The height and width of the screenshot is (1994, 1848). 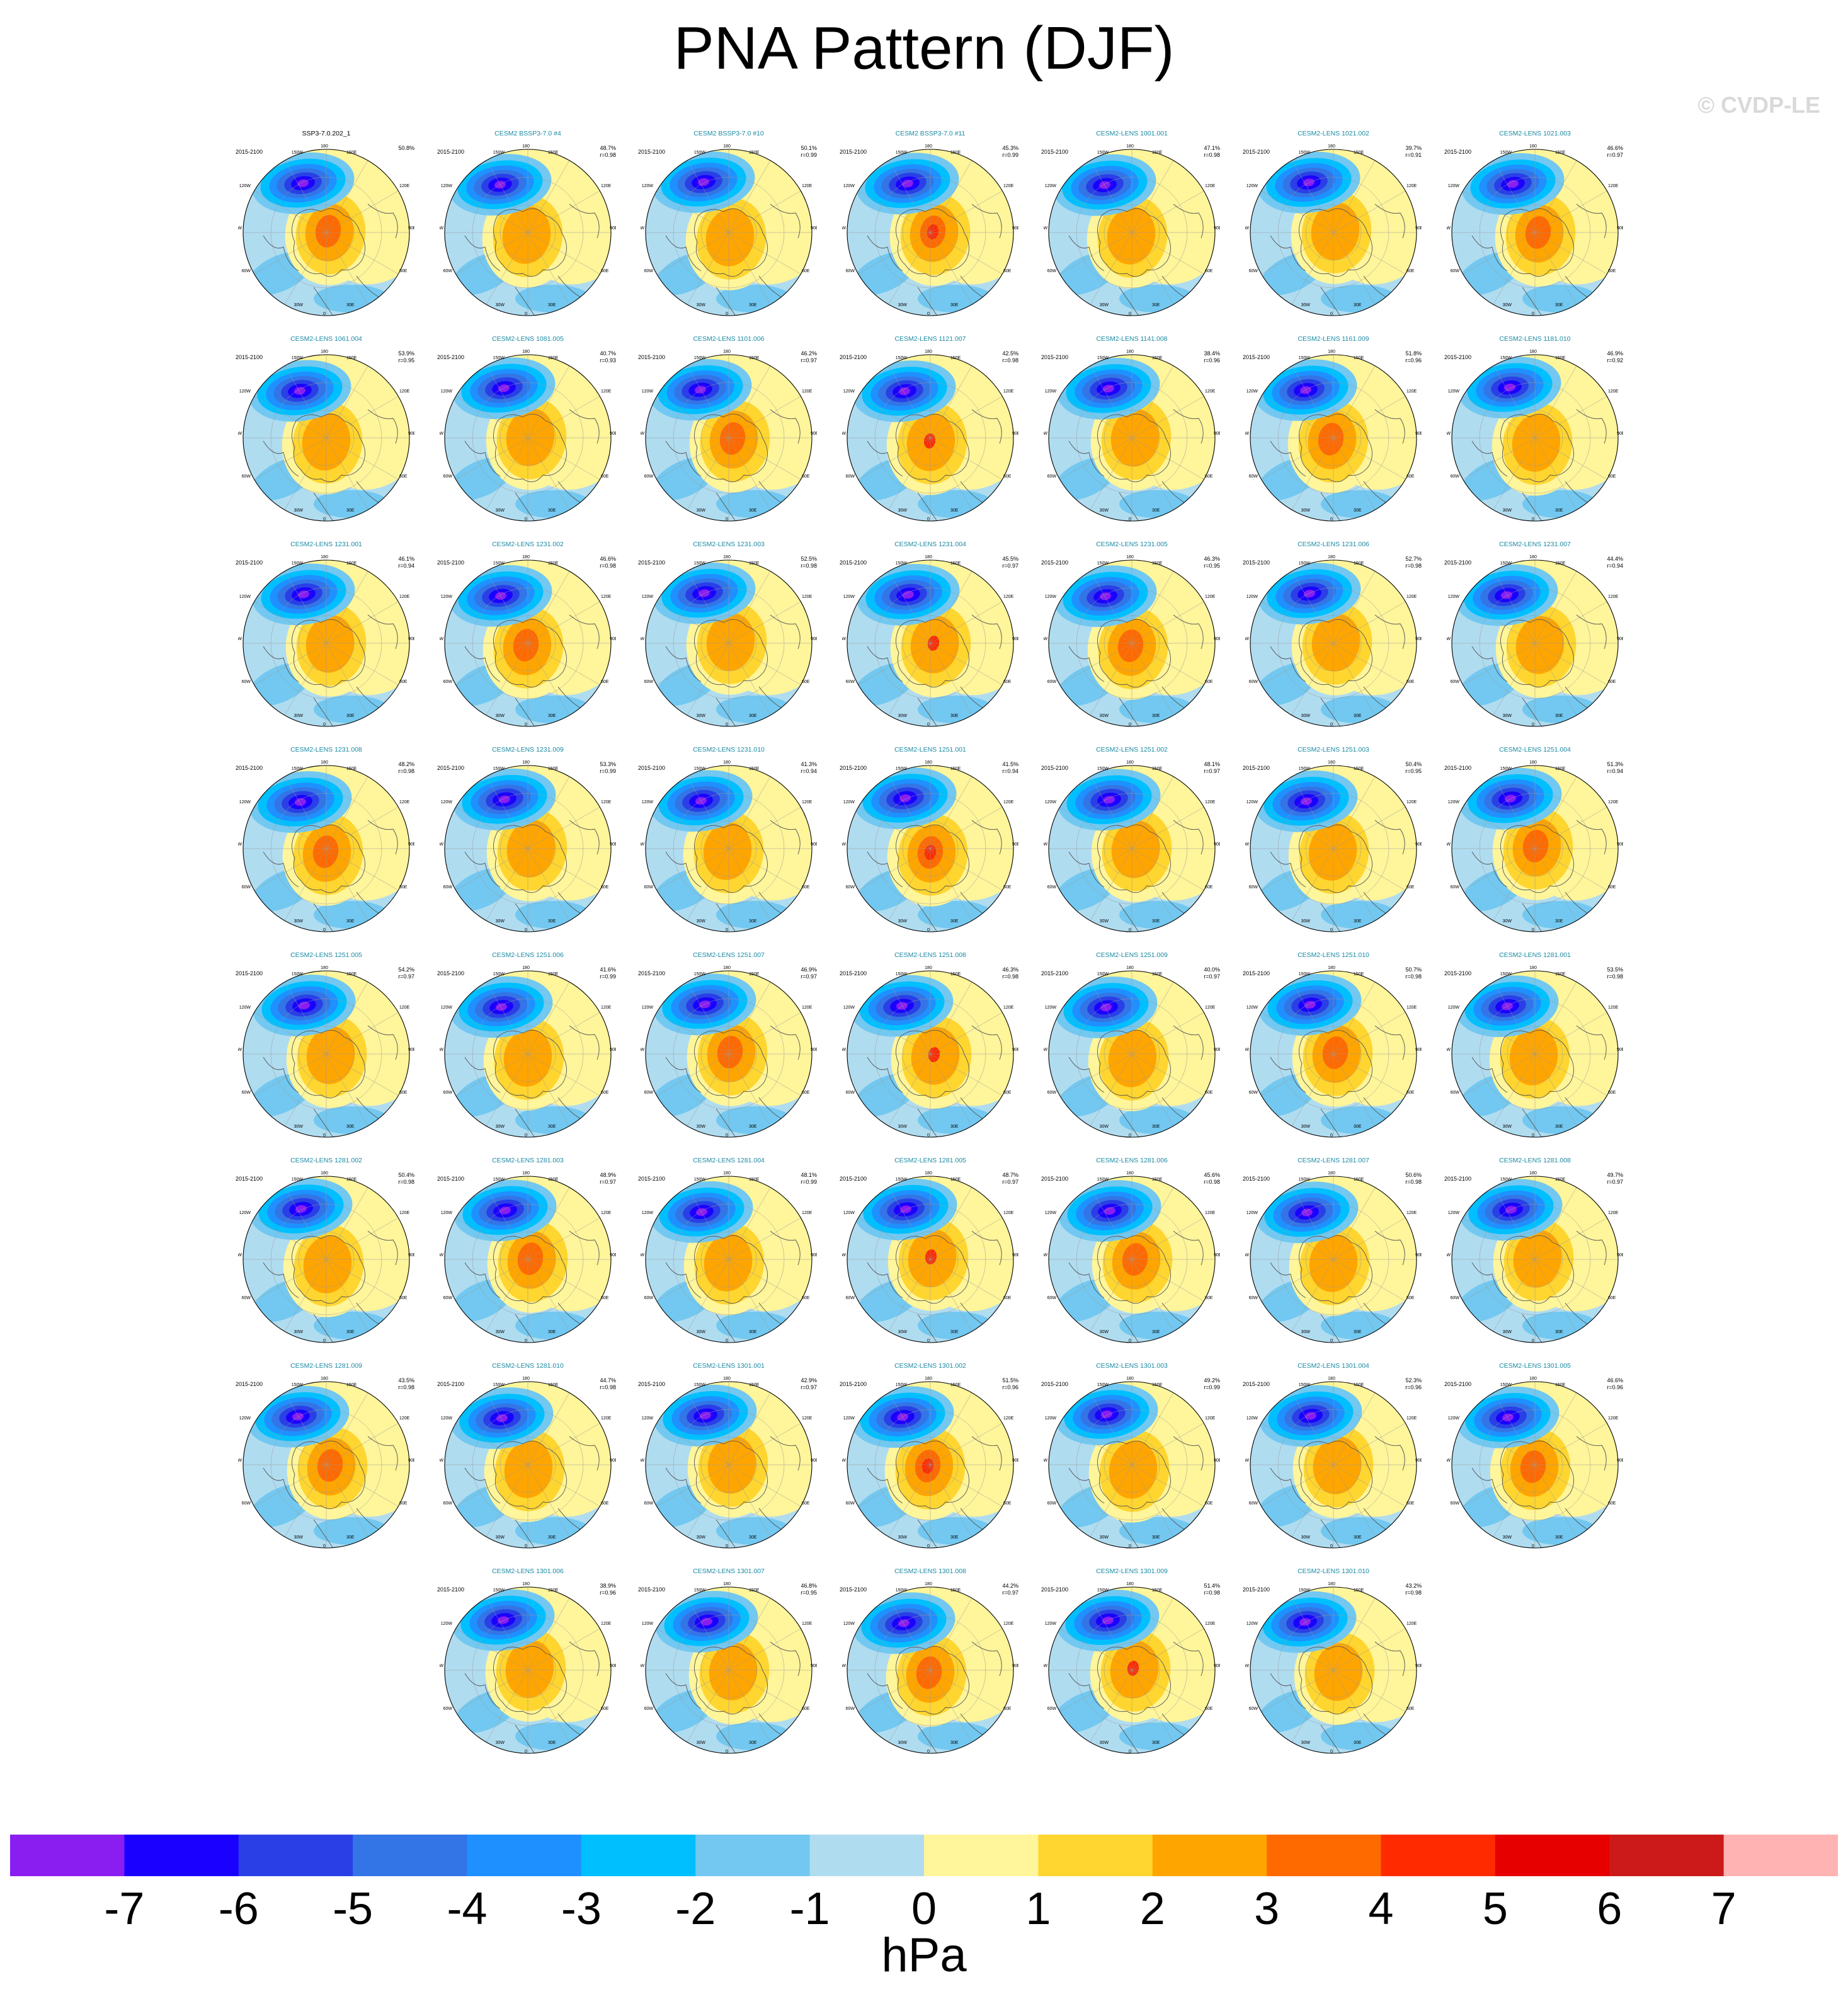 What do you see at coordinates (924, 48) in the screenshot?
I see `figure-title: PNA Pattern (DJF)` at bounding box center [924, 48].